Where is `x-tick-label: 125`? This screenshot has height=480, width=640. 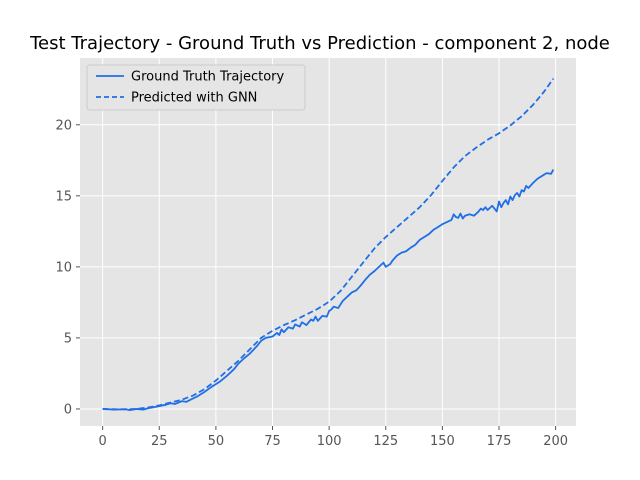
x-tick-label: 125 is located at coordinates (385, 441).